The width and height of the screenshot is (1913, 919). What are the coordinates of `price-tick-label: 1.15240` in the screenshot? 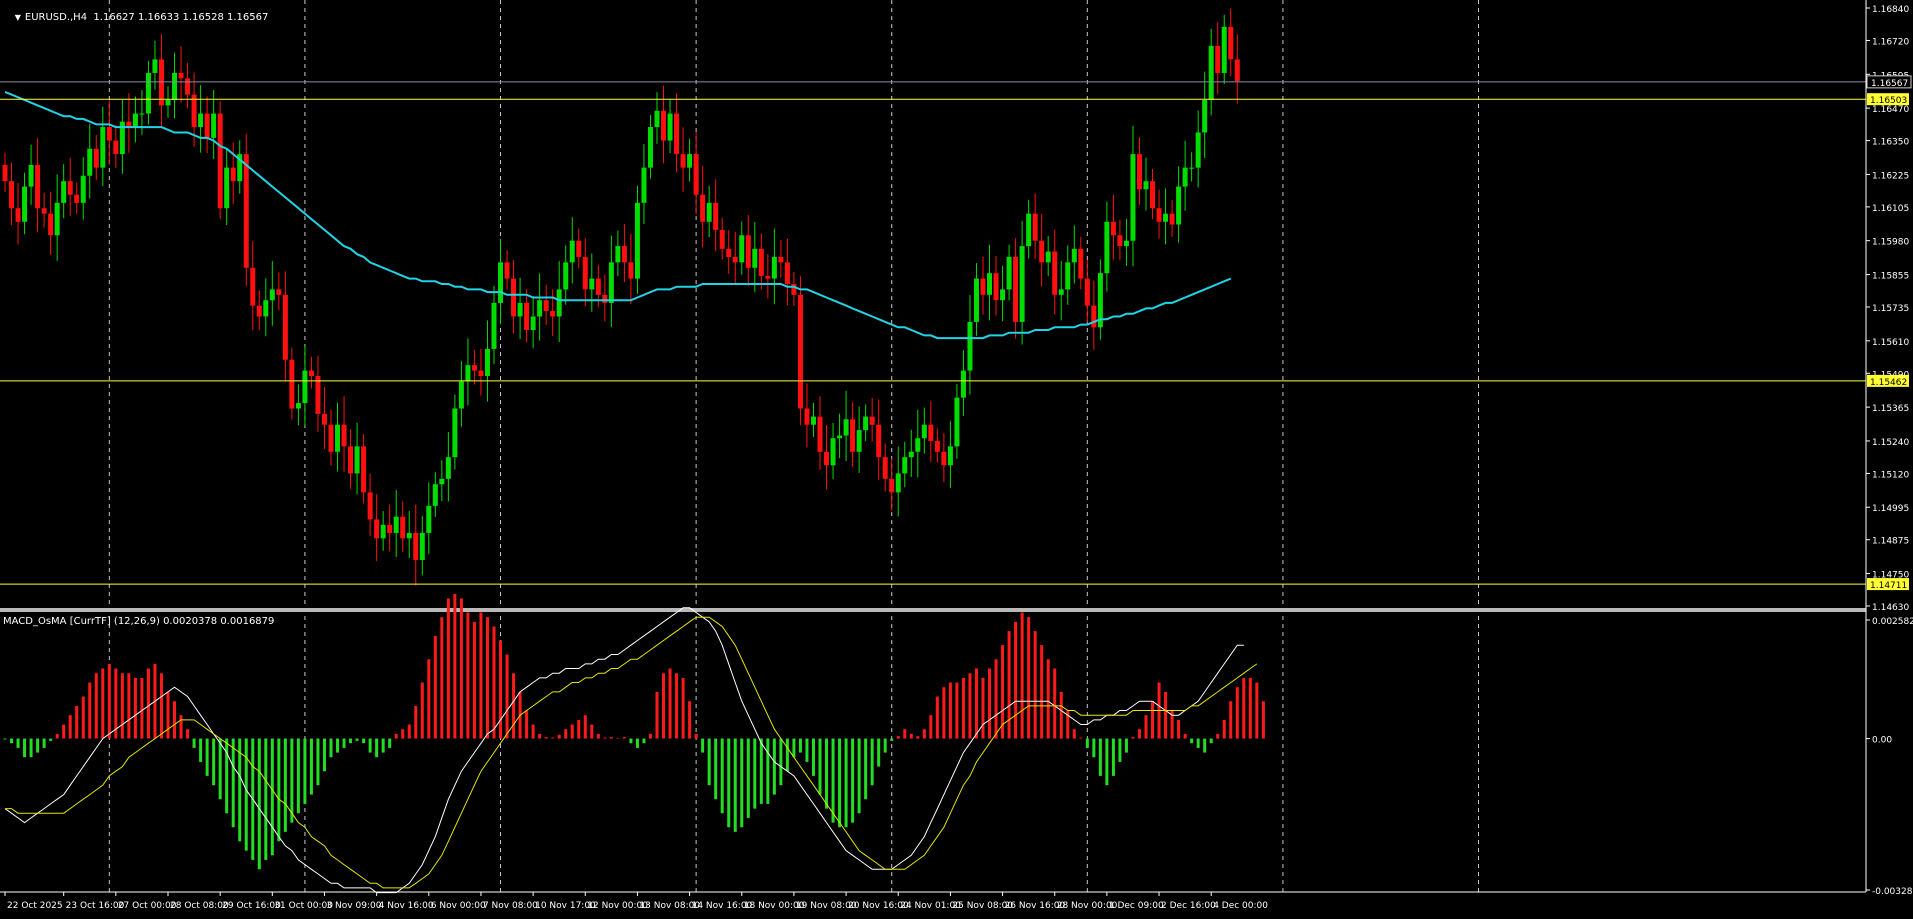 It's located at (1890, 443).